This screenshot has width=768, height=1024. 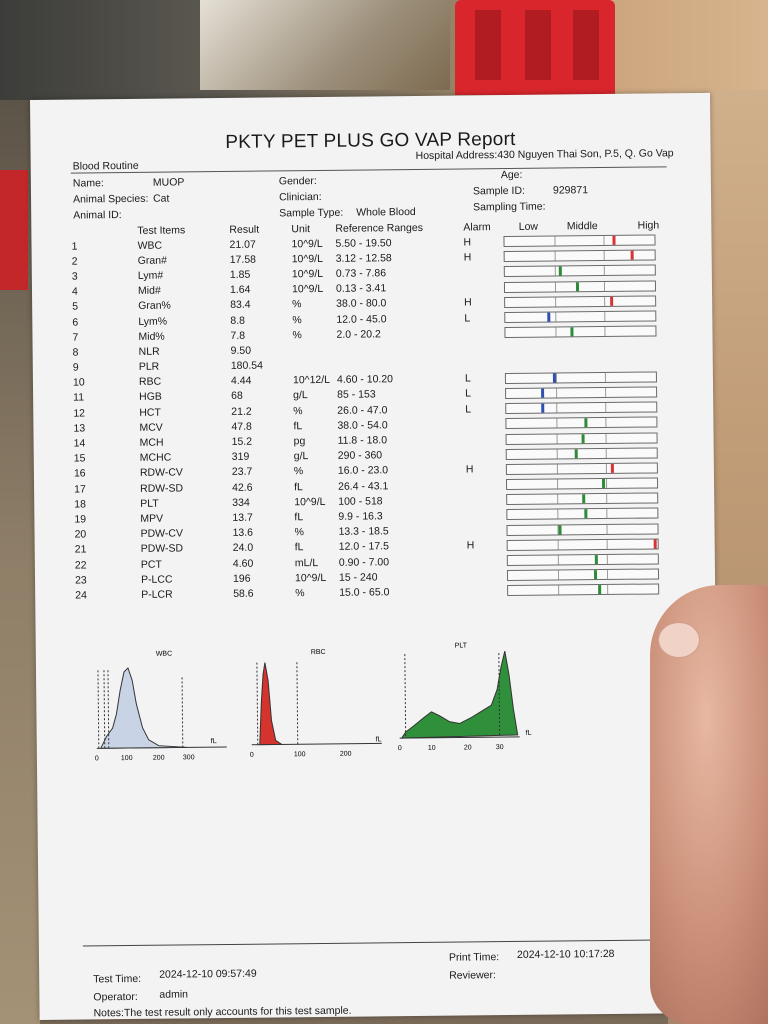 I want to click on row-test-name: PLR, so click(x=149, y=366).